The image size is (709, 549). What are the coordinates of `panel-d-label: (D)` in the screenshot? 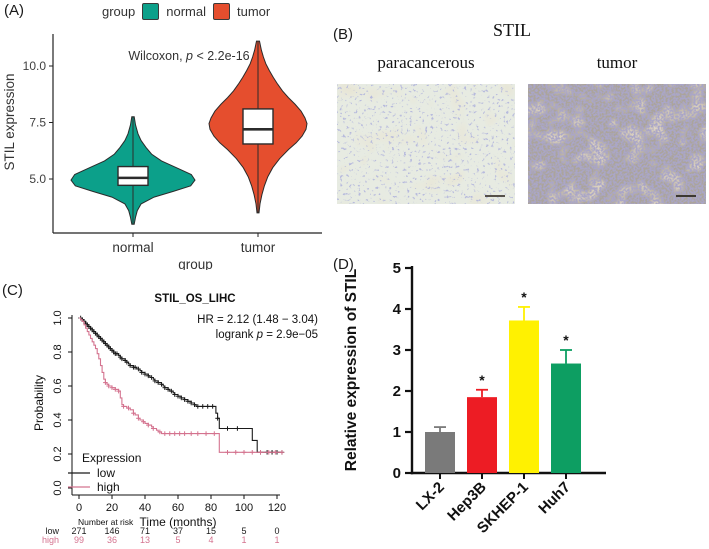 It's located at (343, 264).